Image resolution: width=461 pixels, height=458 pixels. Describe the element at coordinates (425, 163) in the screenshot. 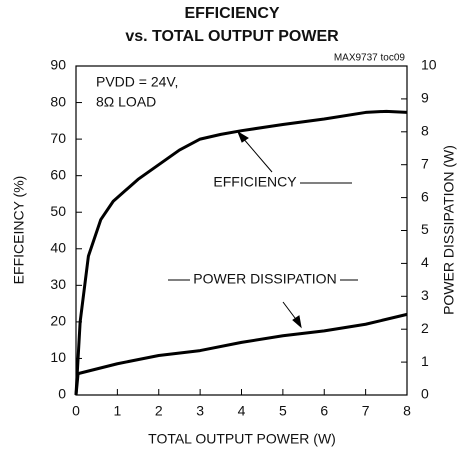

I see `y2-tick-label: 7` at that location.